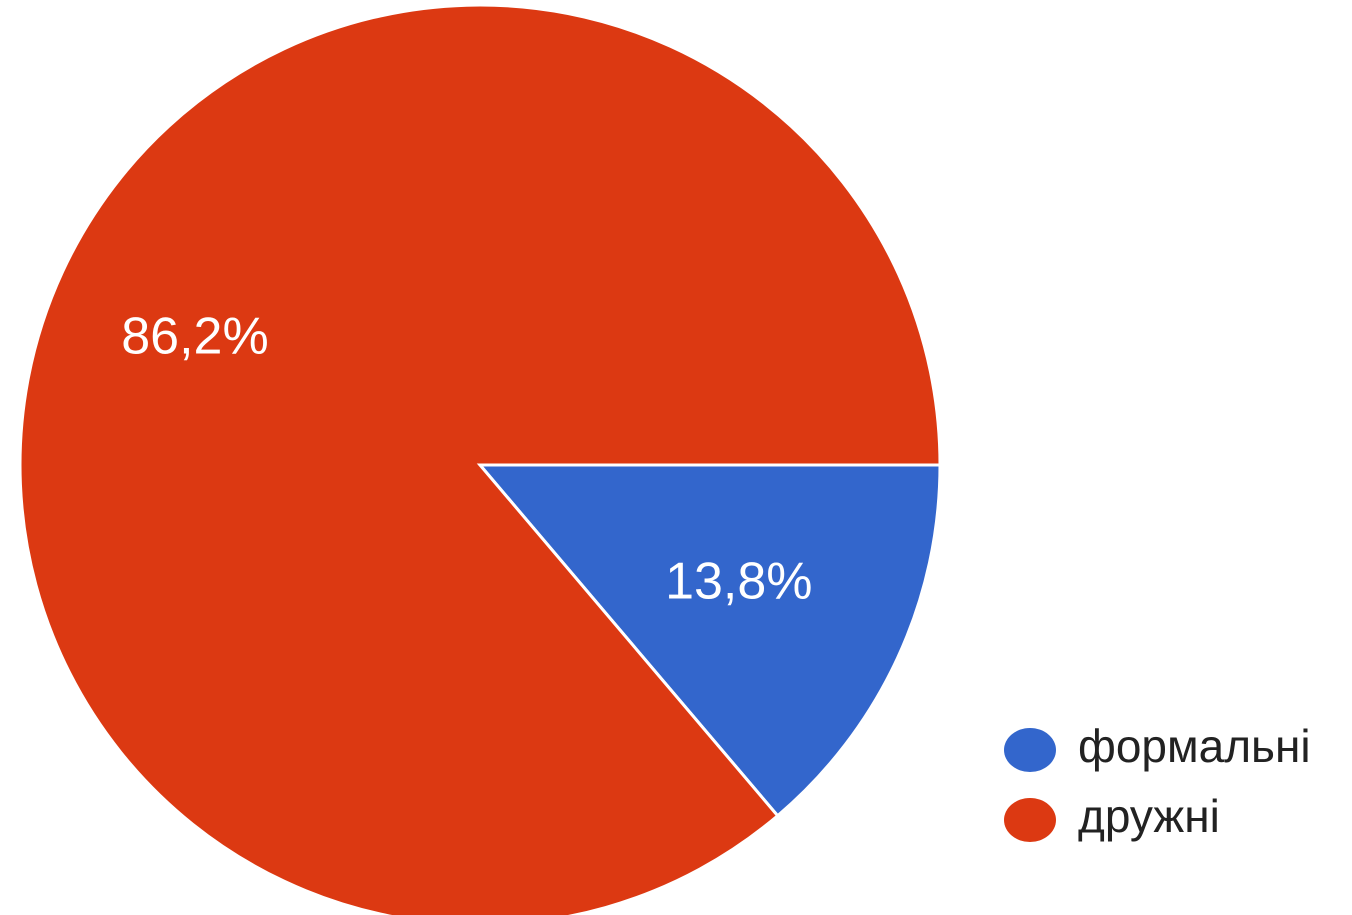 The image size is (1352, 915). I want to click on slice-label-0: 13,8%, so click(738, 582).